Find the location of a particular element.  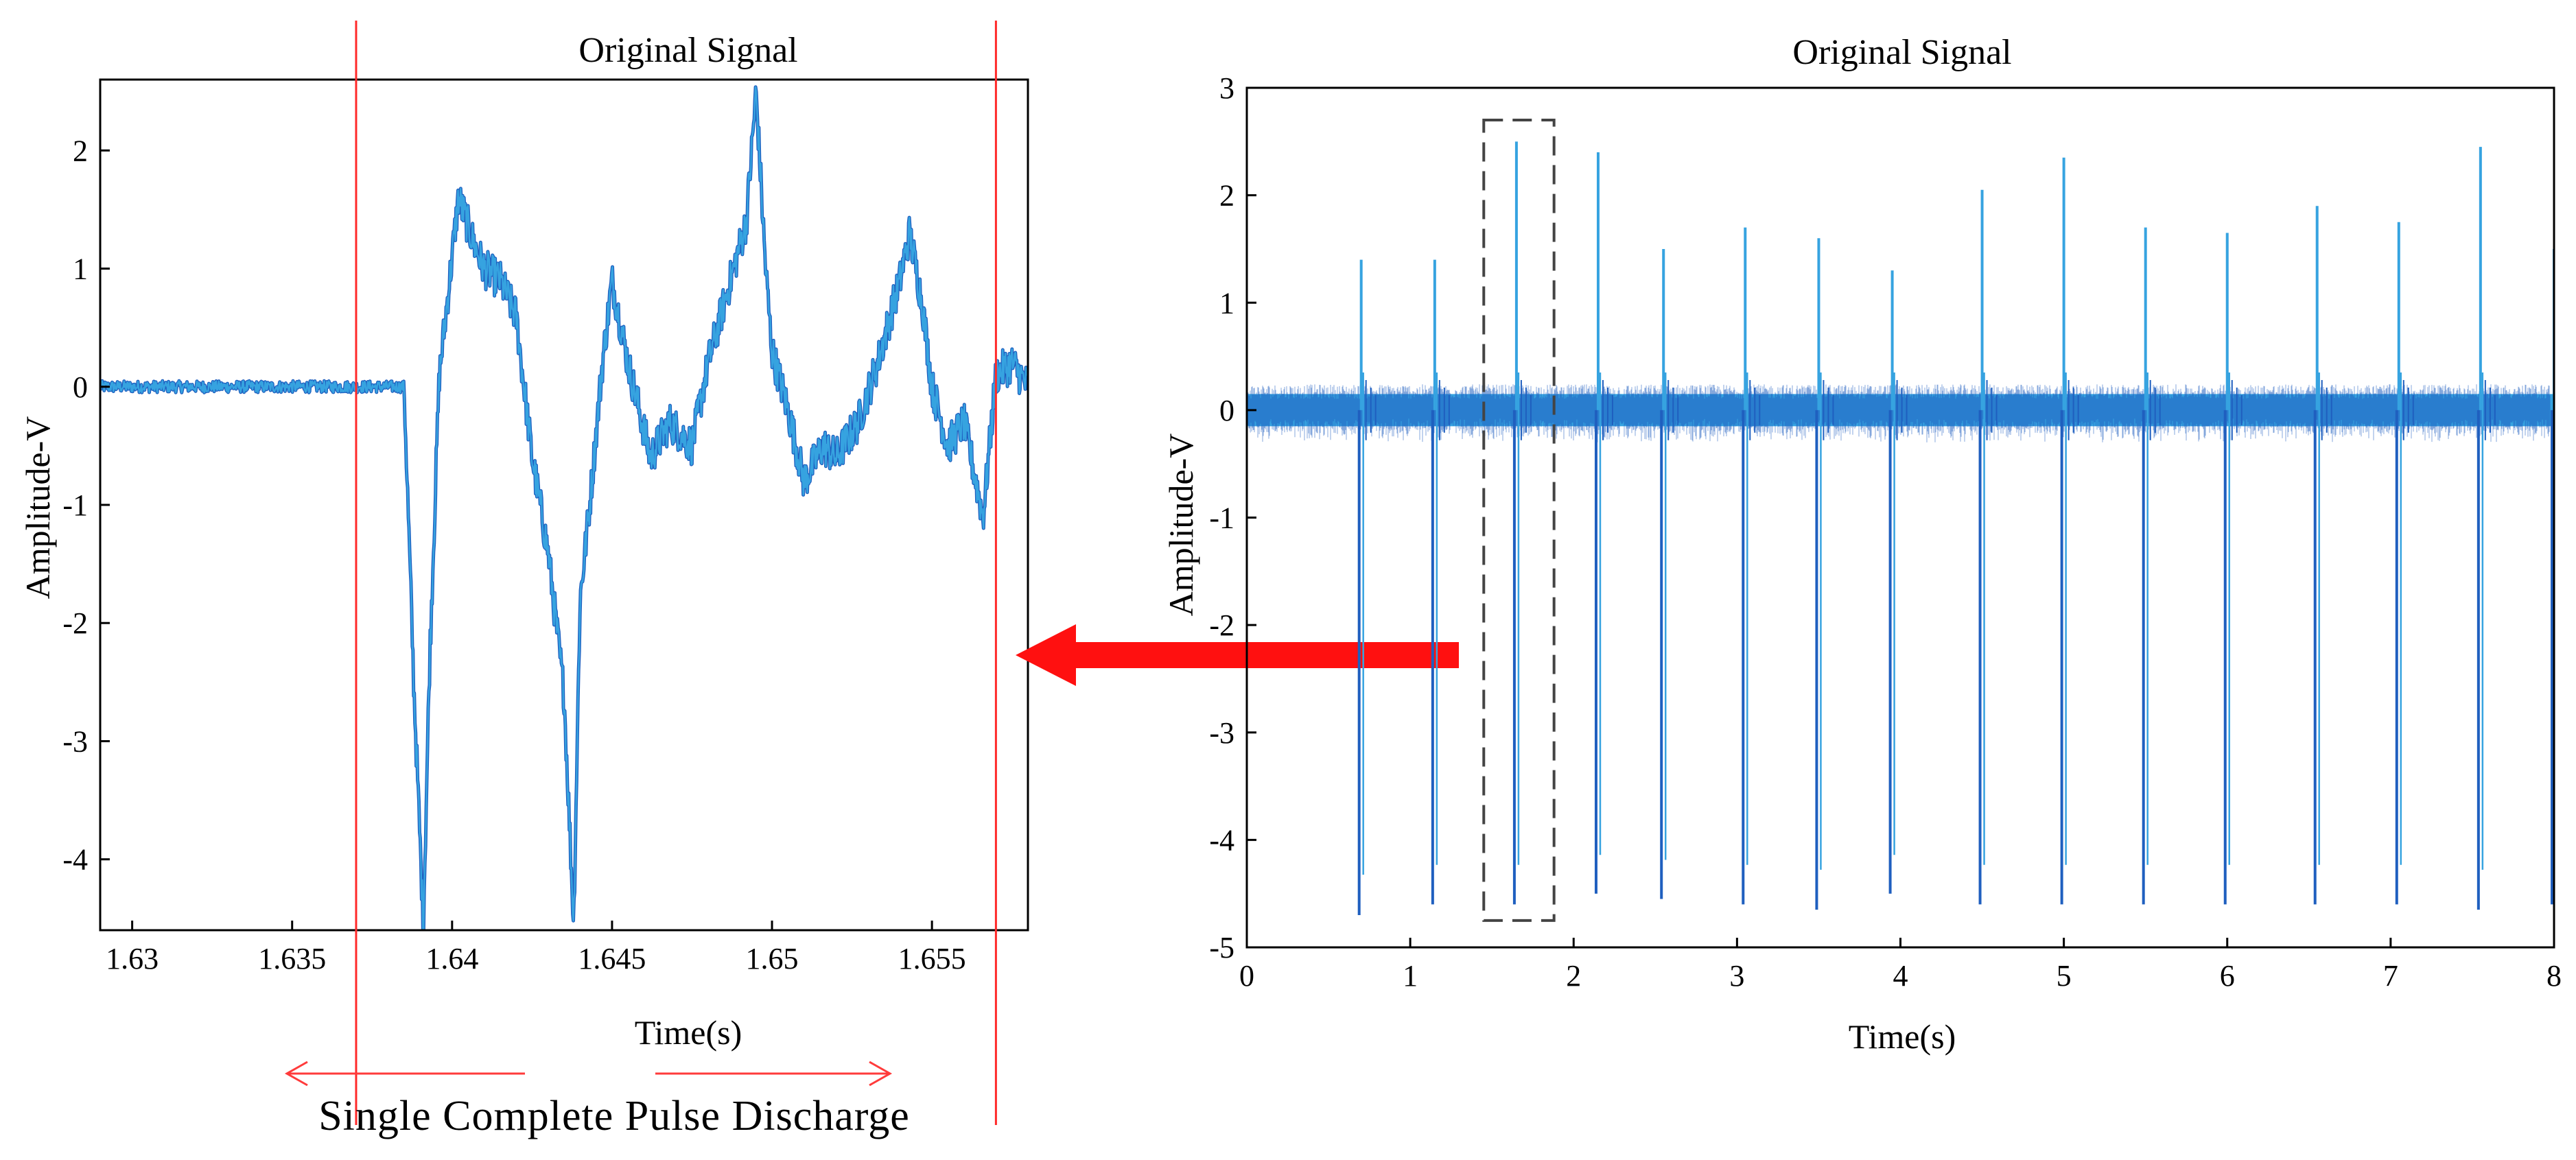

x-tick-label: 7 is located at coordinates (2390, 976).